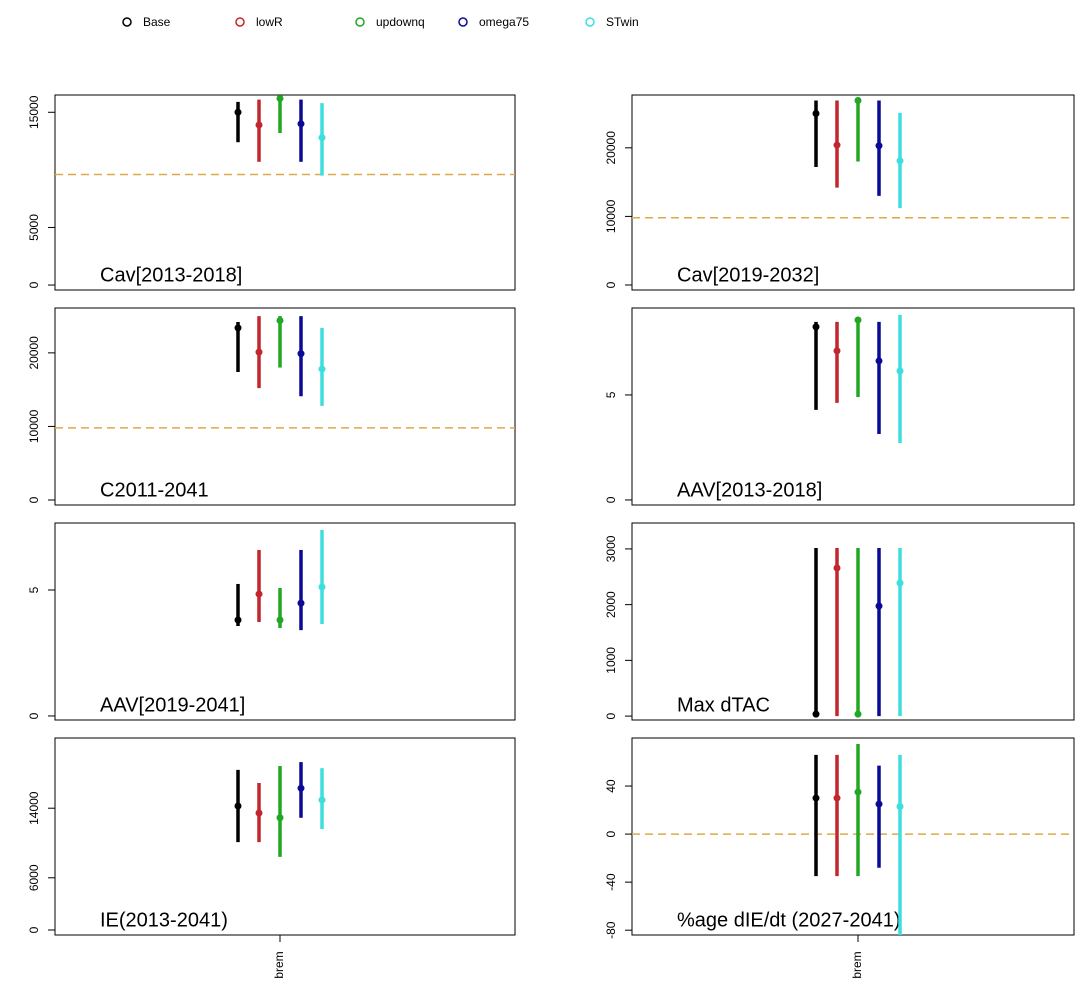 The width and height of the screenshot is (1075, 1001). What do you see at coordinates (749, 490) in the screenshot?
I see `panel-label: AAV[2013-2018]` at bounding box center [749, 490].